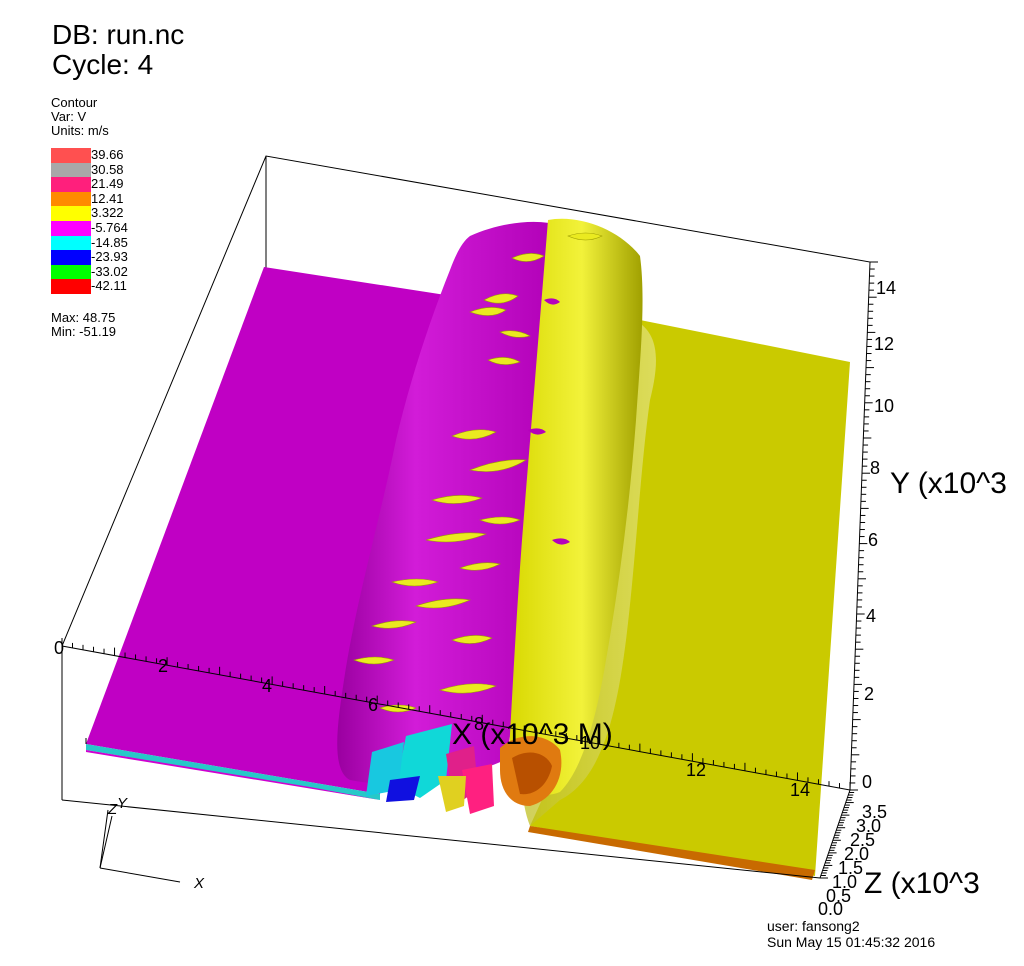  What do you see at coordinates (871, 616) in the screenshot?
I see `y-tick-label: 4` at bounding box center [871, 616].